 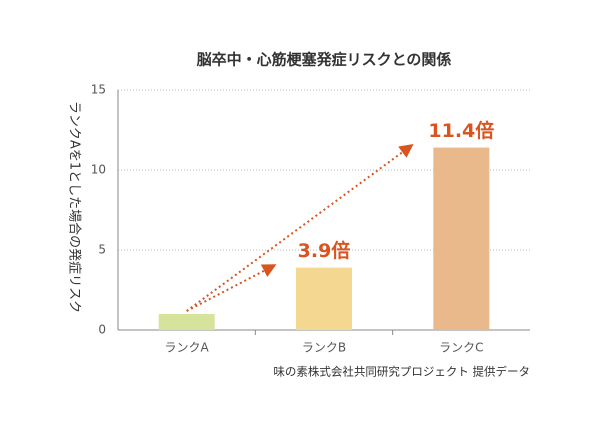 What do you see at coordinates (98, 90) in the screenshot?
I see `y-tick-label: 15` at bounding box center [98, 90].